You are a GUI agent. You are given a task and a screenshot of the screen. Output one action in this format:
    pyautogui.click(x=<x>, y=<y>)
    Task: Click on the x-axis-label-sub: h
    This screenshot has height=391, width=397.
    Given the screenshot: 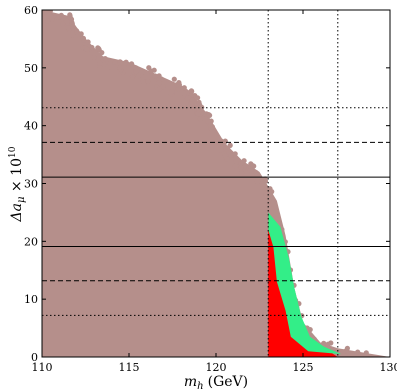 What is the action you would take?
    pyautogui.click(x=200, y=386)
    